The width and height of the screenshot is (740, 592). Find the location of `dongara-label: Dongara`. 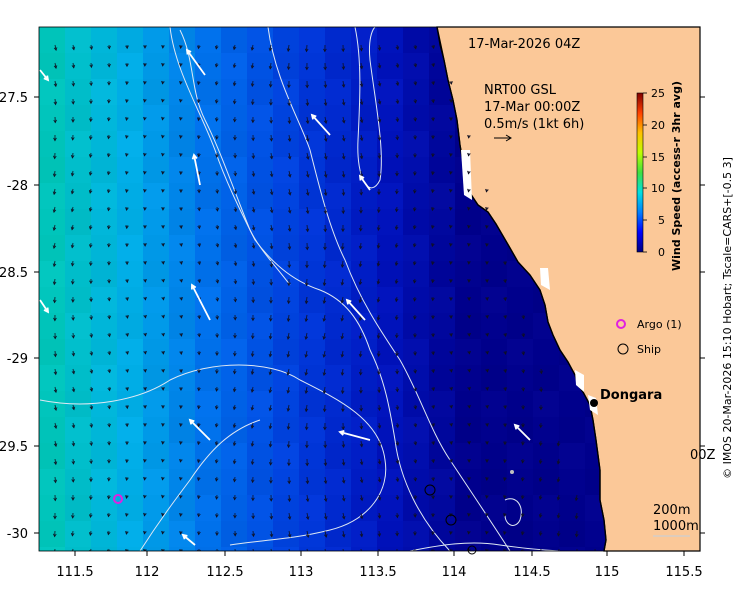

dongara-label: Dongara is located at coordinates (631, 395).